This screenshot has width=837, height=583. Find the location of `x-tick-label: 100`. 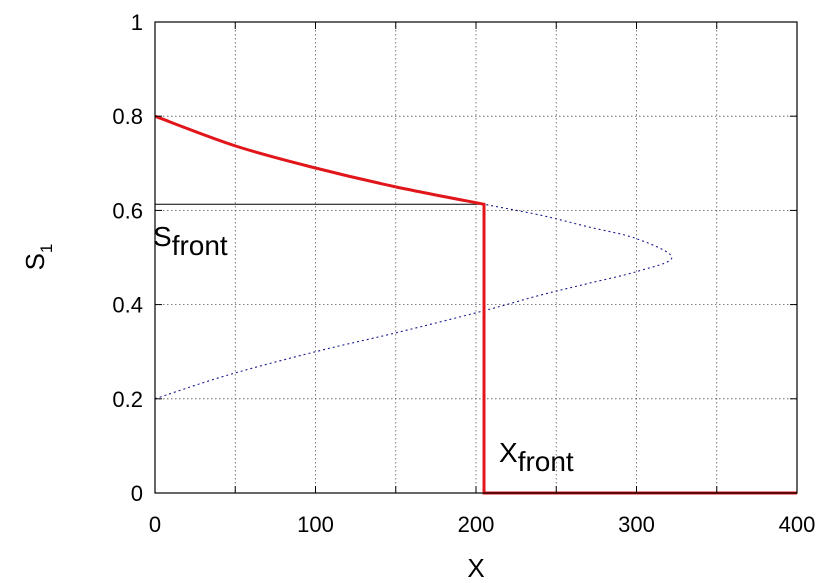

x-tick-label: 100 is located at coordinates (315, 524).